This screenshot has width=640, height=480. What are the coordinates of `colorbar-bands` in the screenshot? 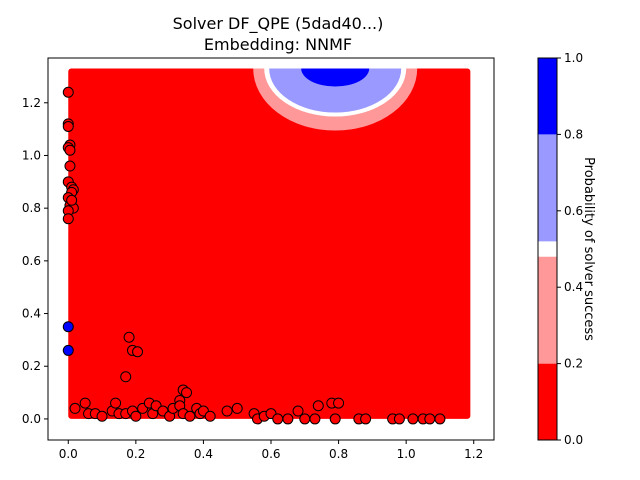 It's located at (547, 249).